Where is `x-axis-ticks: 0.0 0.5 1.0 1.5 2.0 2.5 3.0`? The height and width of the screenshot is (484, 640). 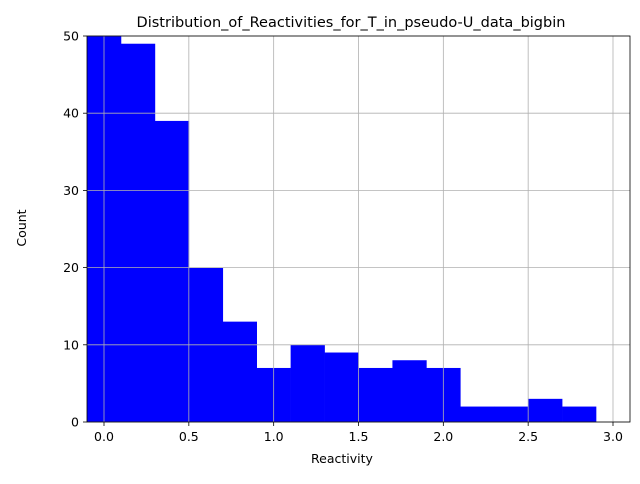 x-axis-ticks: 0.0 0.5 1.0 1.5 2.0 2.5 3.0 is located at coordinates (358, 433).